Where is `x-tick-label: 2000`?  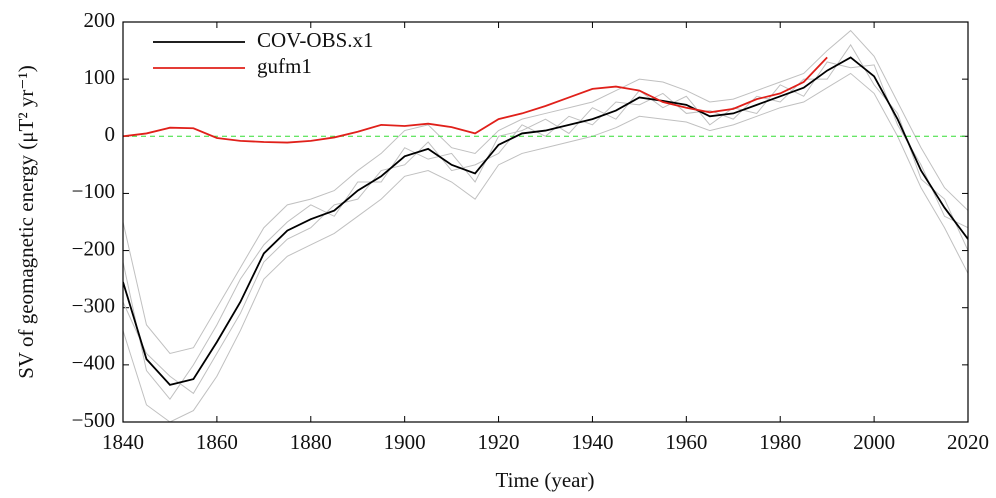
x-tick-label: 2000 is located at coordinates (874, 442).